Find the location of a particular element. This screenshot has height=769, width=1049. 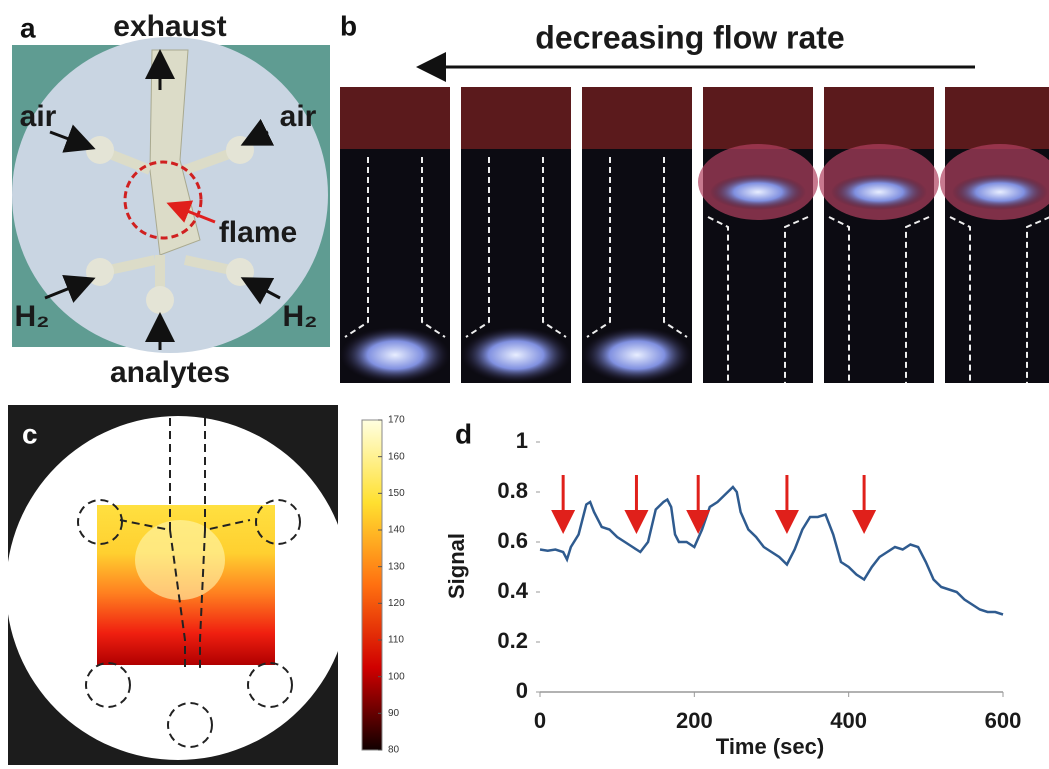

label: exhaust is located at coordinates (169, 26).